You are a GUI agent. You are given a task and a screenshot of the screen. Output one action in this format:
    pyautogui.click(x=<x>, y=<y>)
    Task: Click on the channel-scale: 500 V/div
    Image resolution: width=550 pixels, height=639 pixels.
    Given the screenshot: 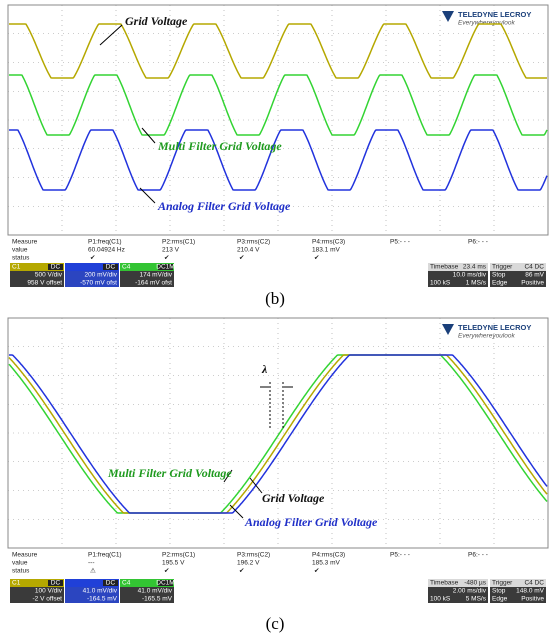 What is the action you would take?
    pyautogui.click(x=49, y=275)
    